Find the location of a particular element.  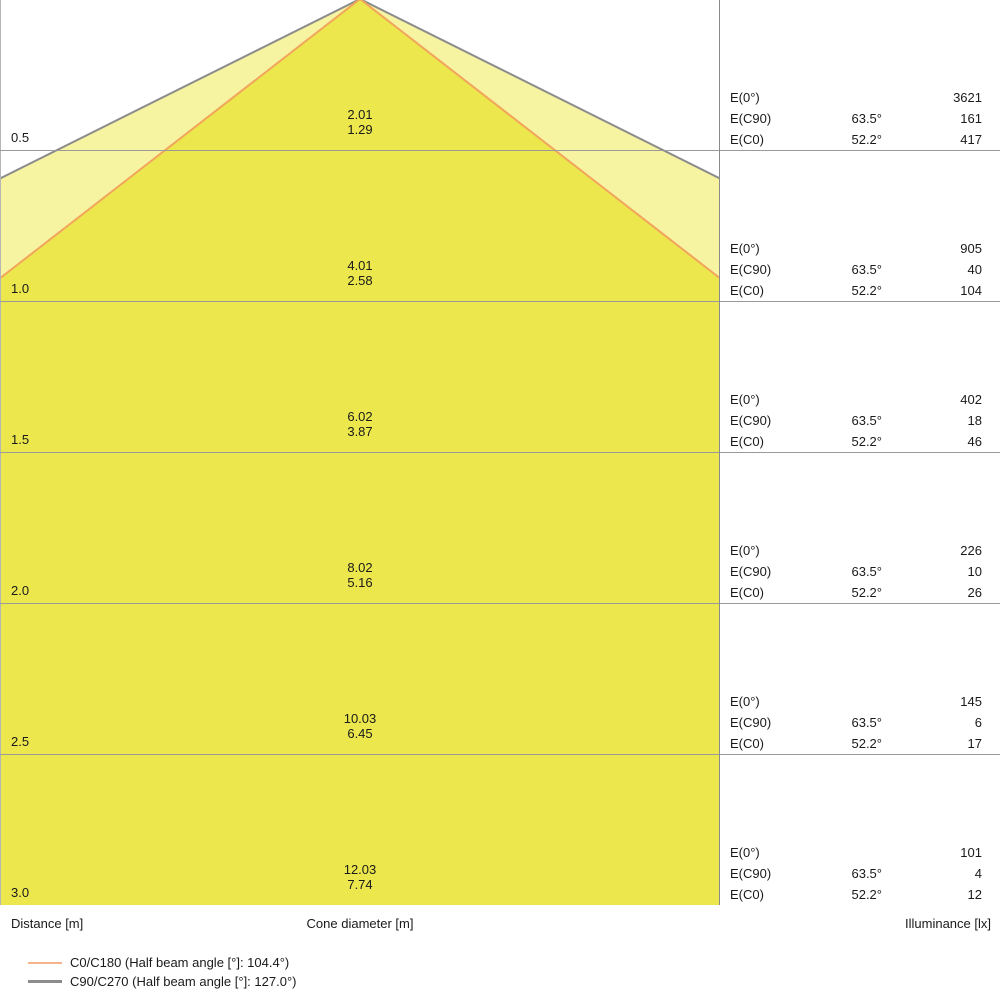

illuminance-row: E(C90) 63.5° 4 is located at coordinates (855, 873).